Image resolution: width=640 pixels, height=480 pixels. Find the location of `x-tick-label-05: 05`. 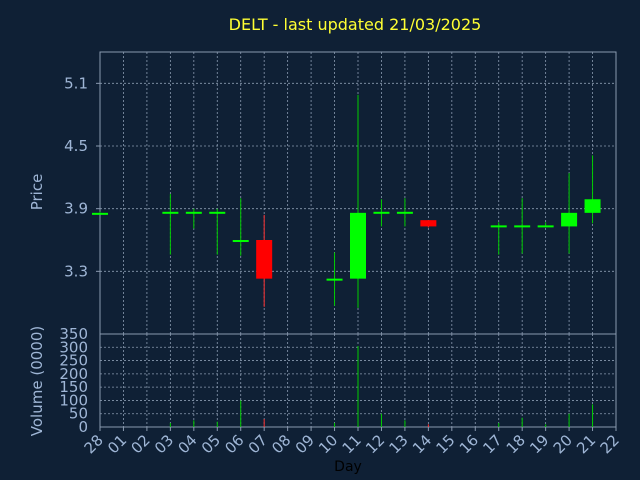

x-tick-label-05: 05 is located at coordinates (211, 444).